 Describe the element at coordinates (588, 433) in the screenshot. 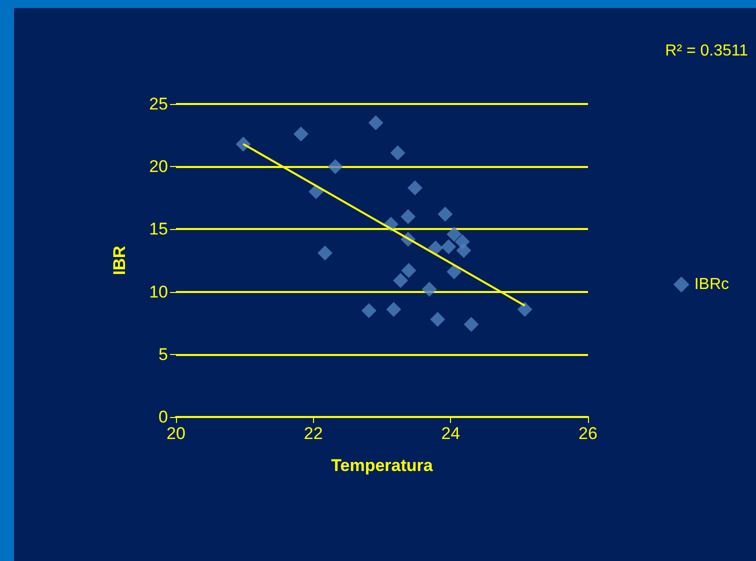

I see `x-tick-label: 26` at that location.